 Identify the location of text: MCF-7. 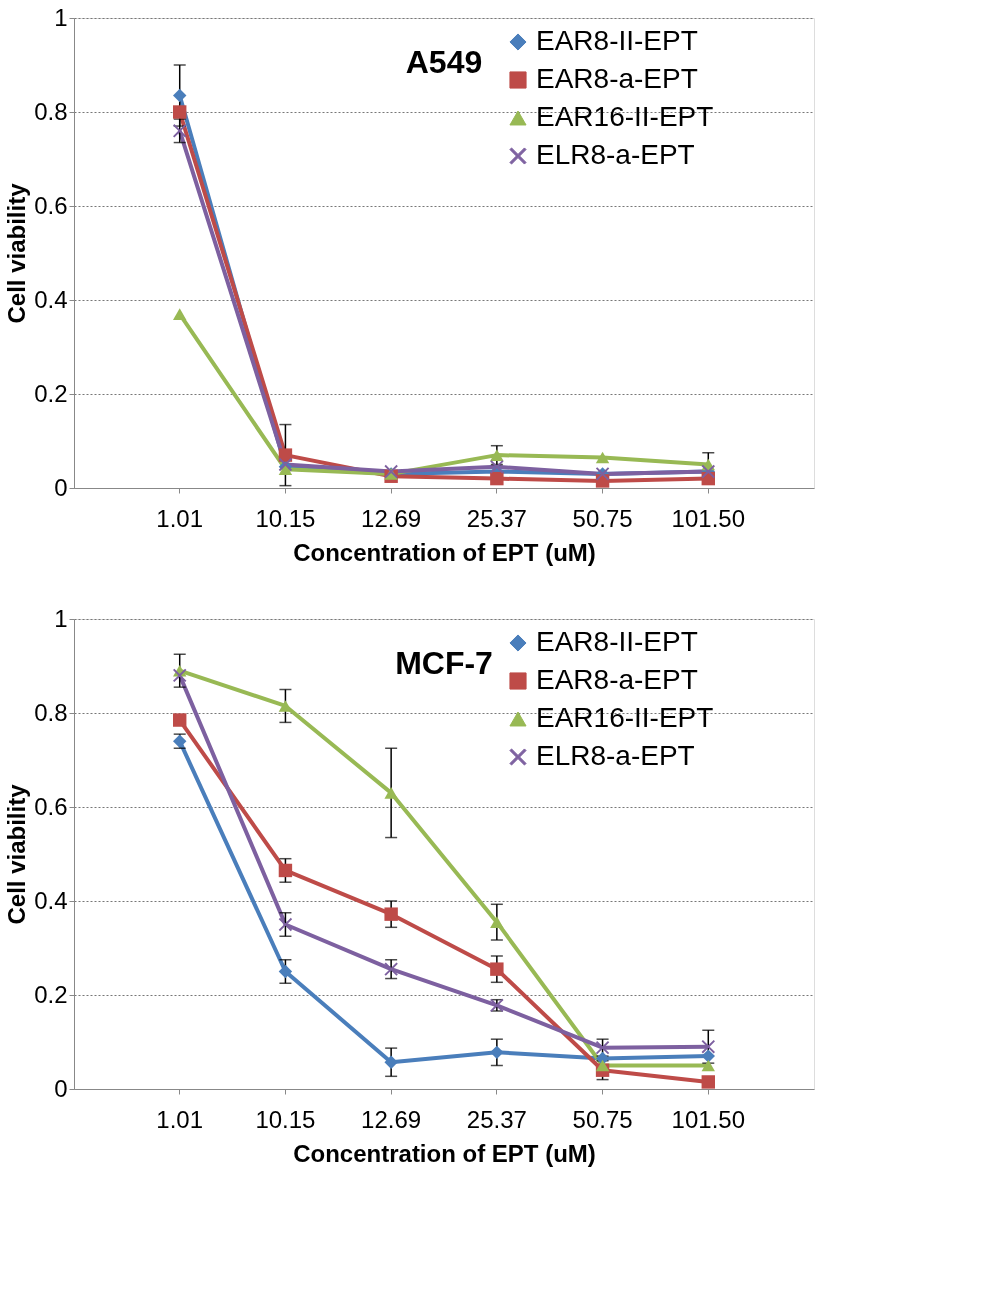
(444, 663).